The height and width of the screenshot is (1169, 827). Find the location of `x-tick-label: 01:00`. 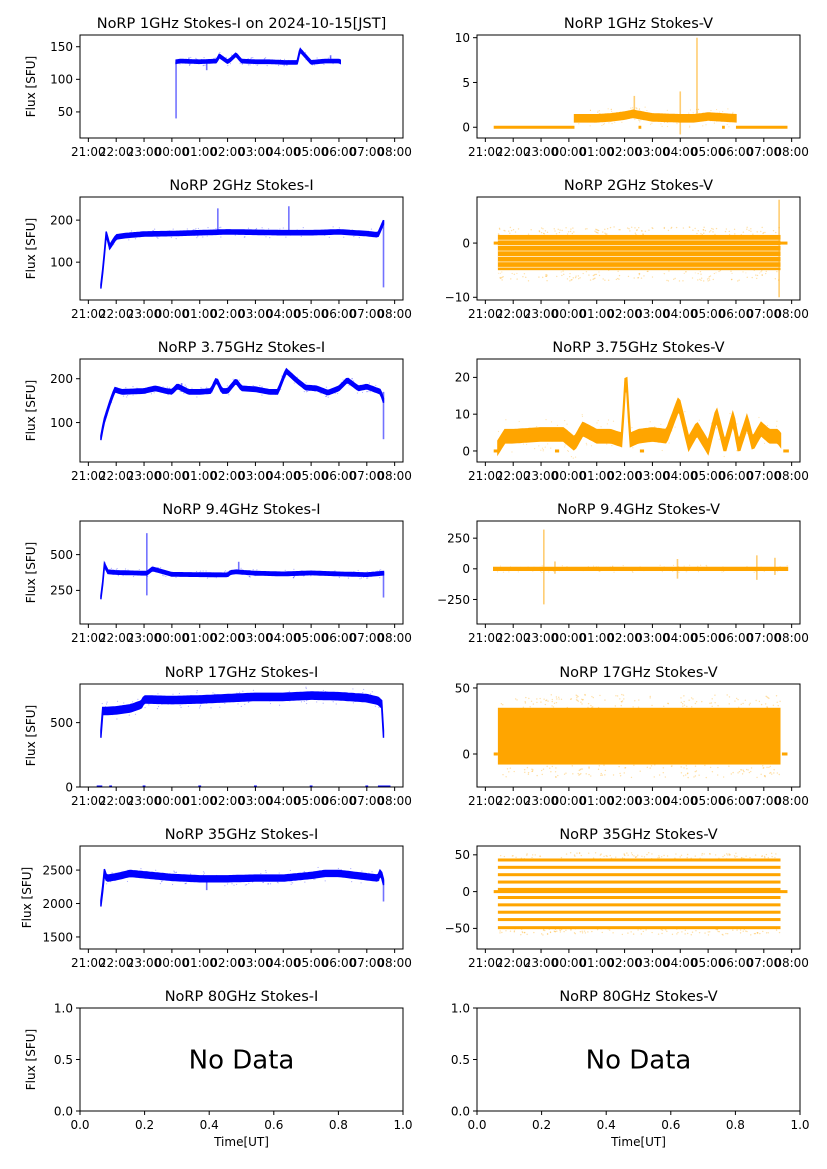

x-tick-label: 01:00 is located at coordinates (596, 152).